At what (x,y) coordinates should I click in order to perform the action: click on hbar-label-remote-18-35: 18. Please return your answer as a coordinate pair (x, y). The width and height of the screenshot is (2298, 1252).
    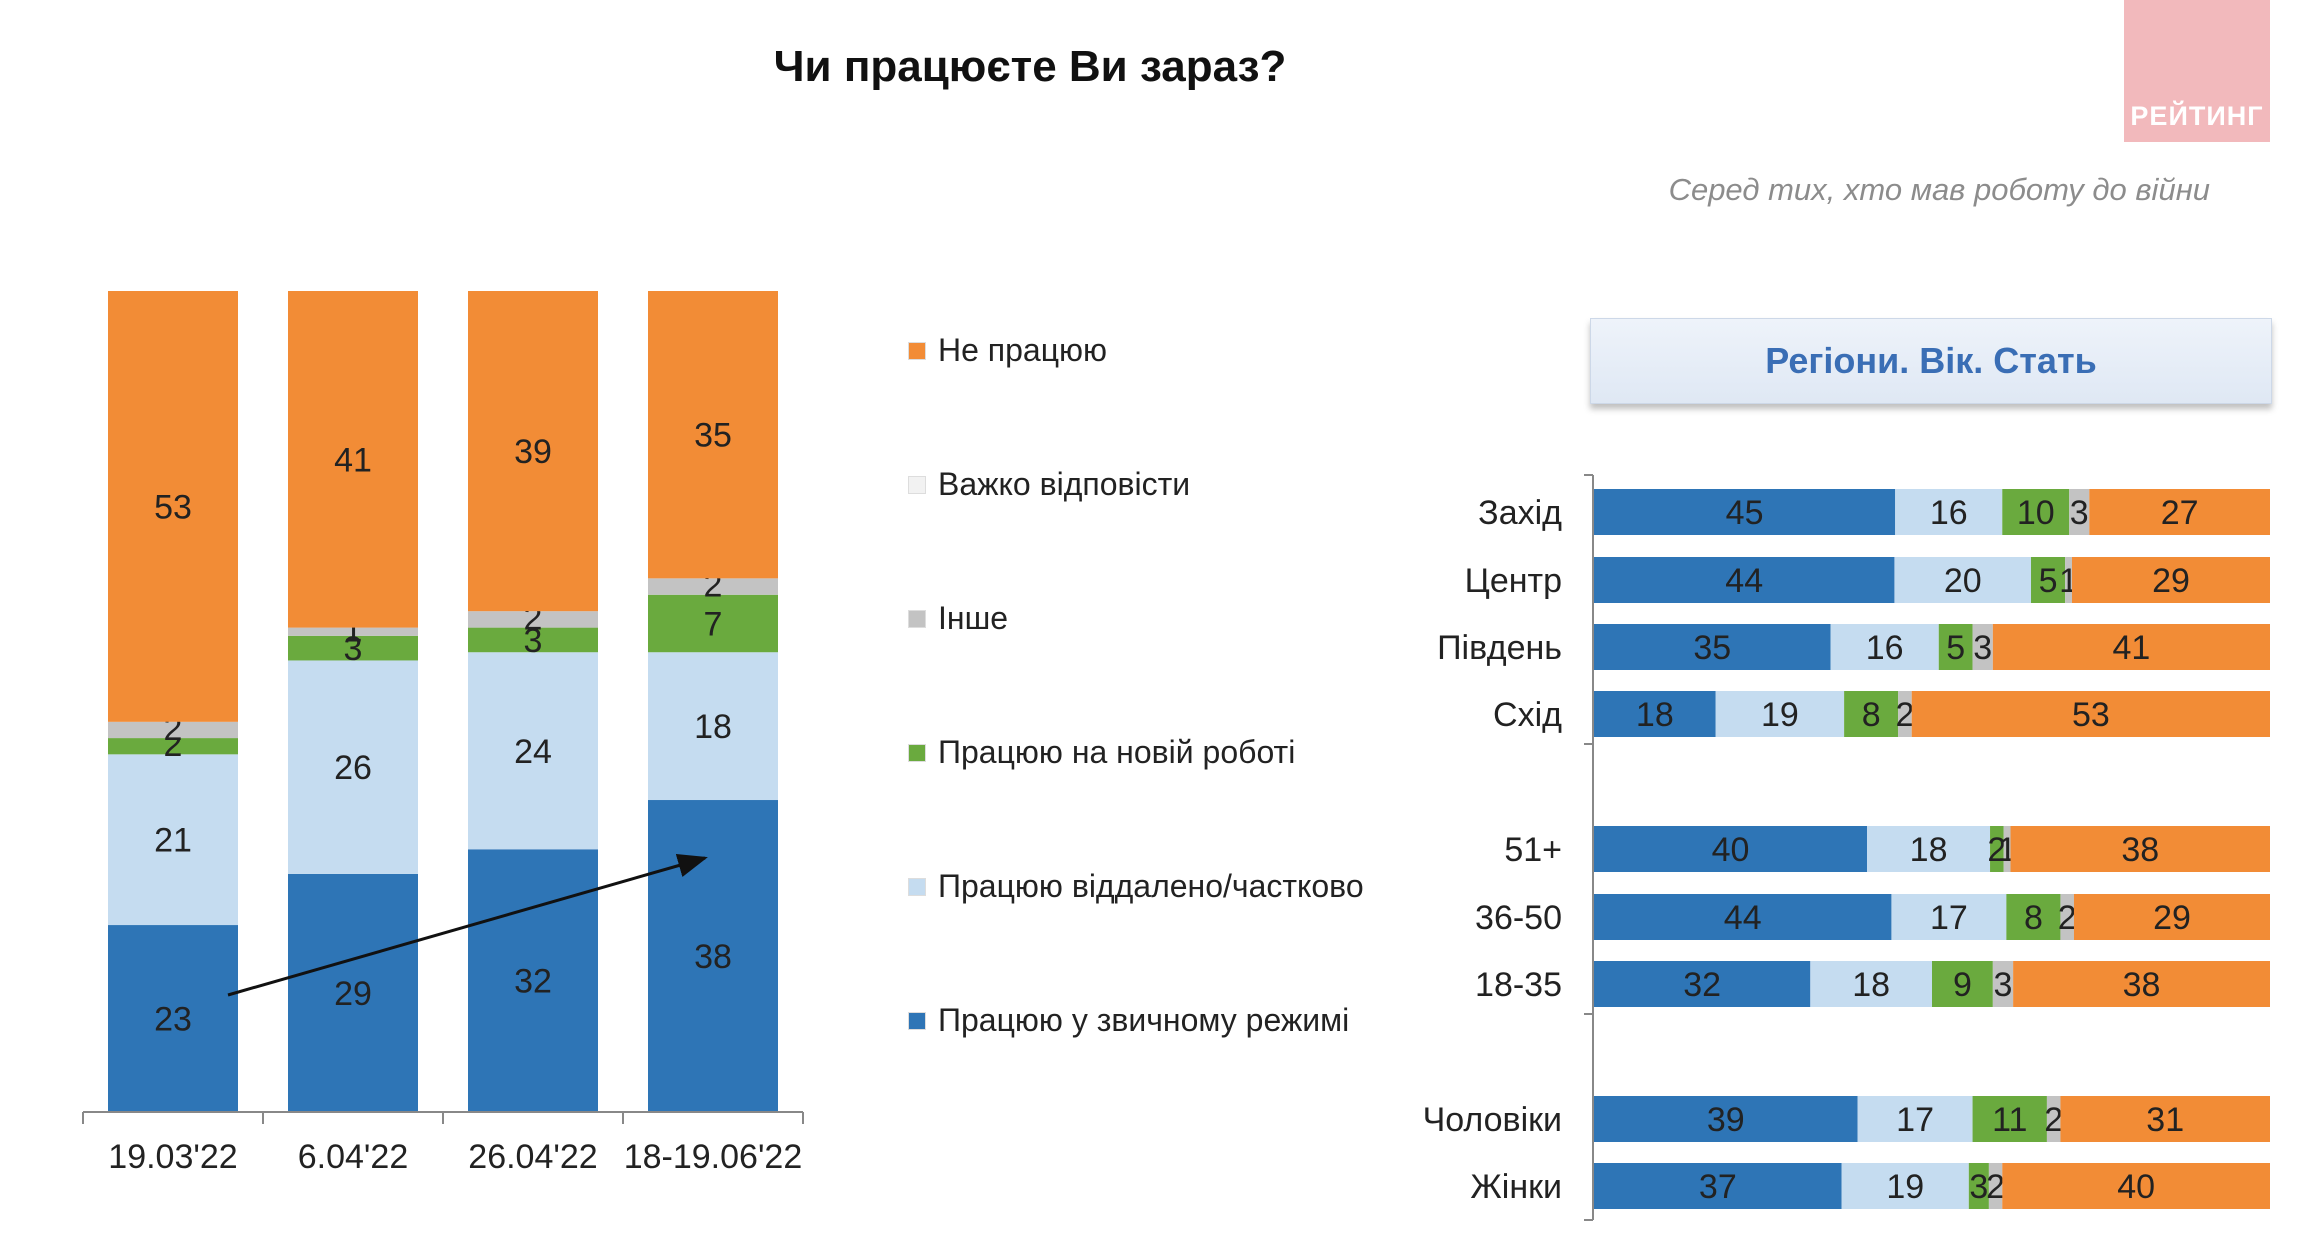
    Looking at the image, I should click on (1871, 985).